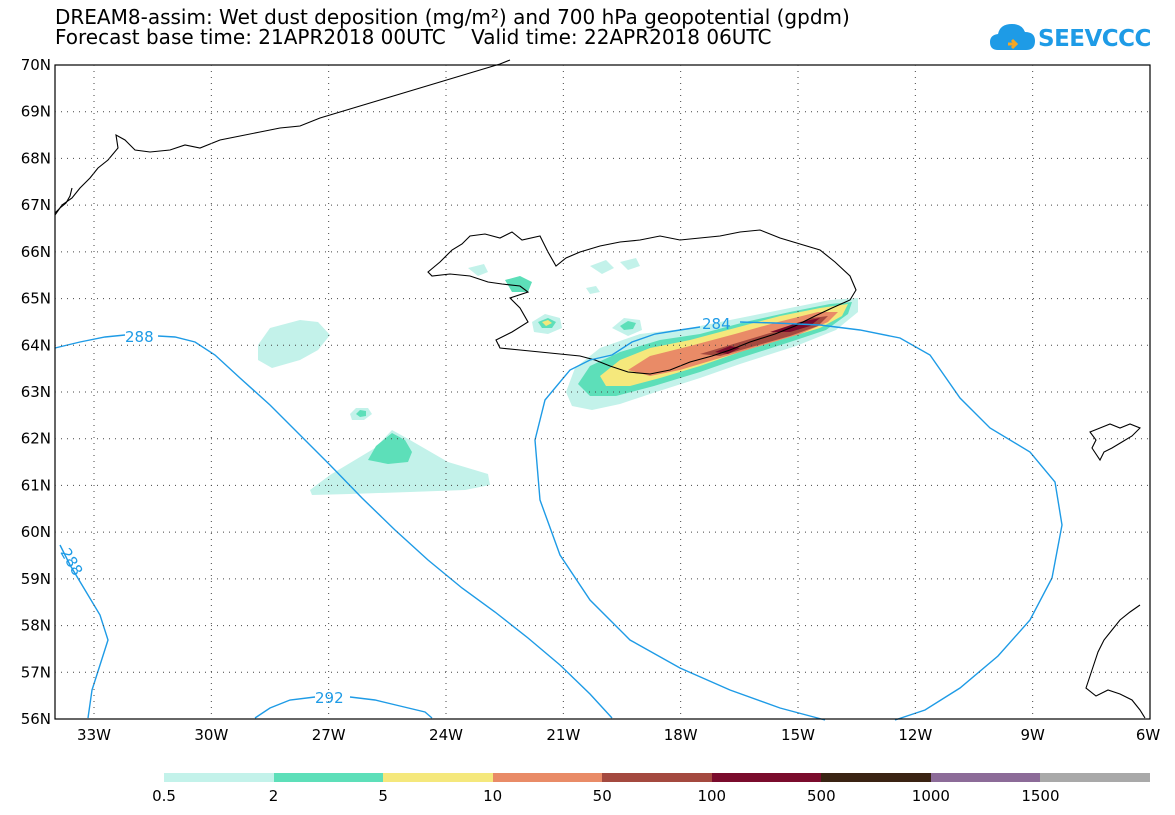 The height and width of the screenshot is (815, 1175). I want to click on lat-label: 65N, so click(36, 299).